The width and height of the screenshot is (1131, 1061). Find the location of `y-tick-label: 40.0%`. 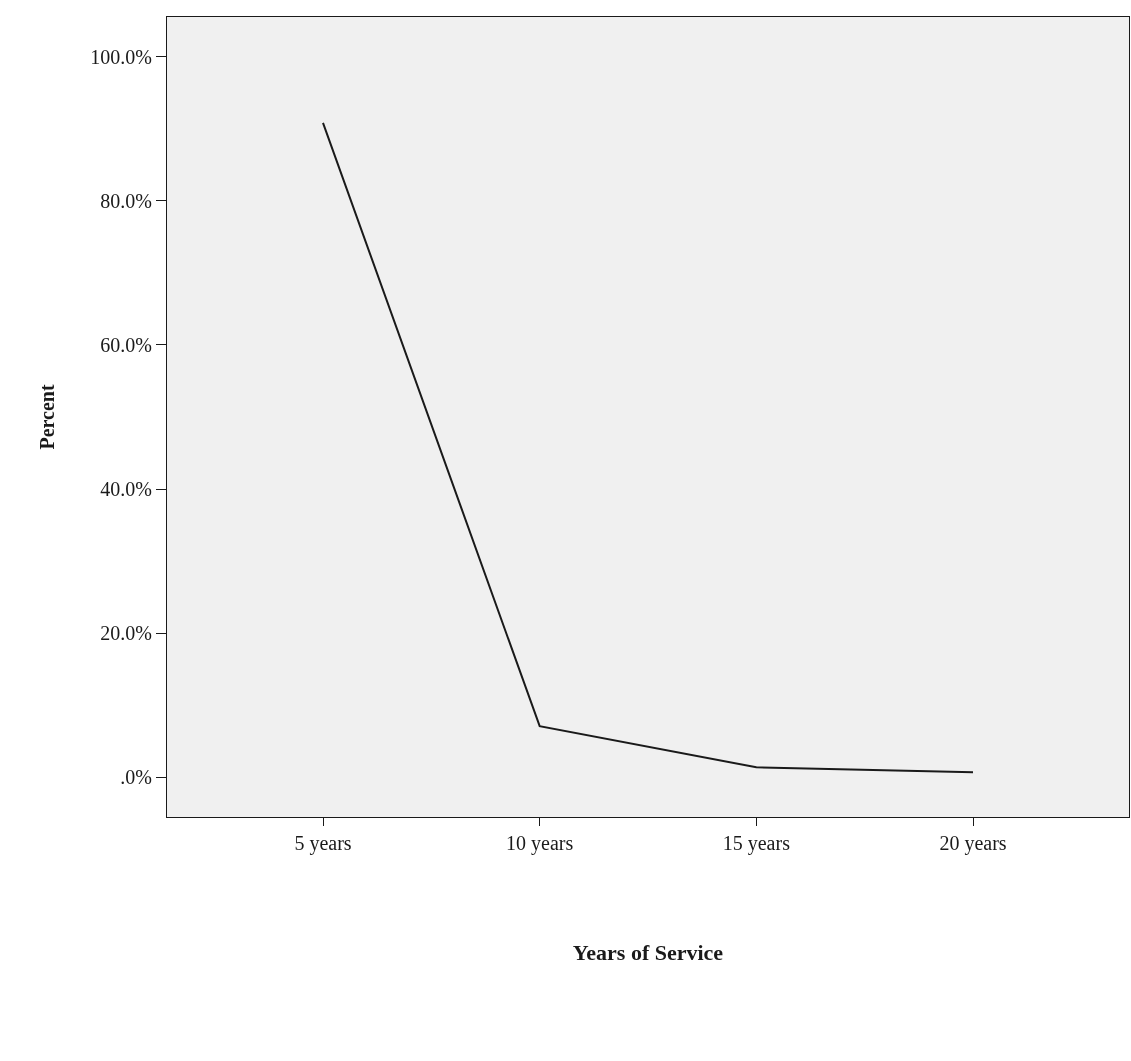

y-tick-label: 40.0% is located at coordinates (126, 489).